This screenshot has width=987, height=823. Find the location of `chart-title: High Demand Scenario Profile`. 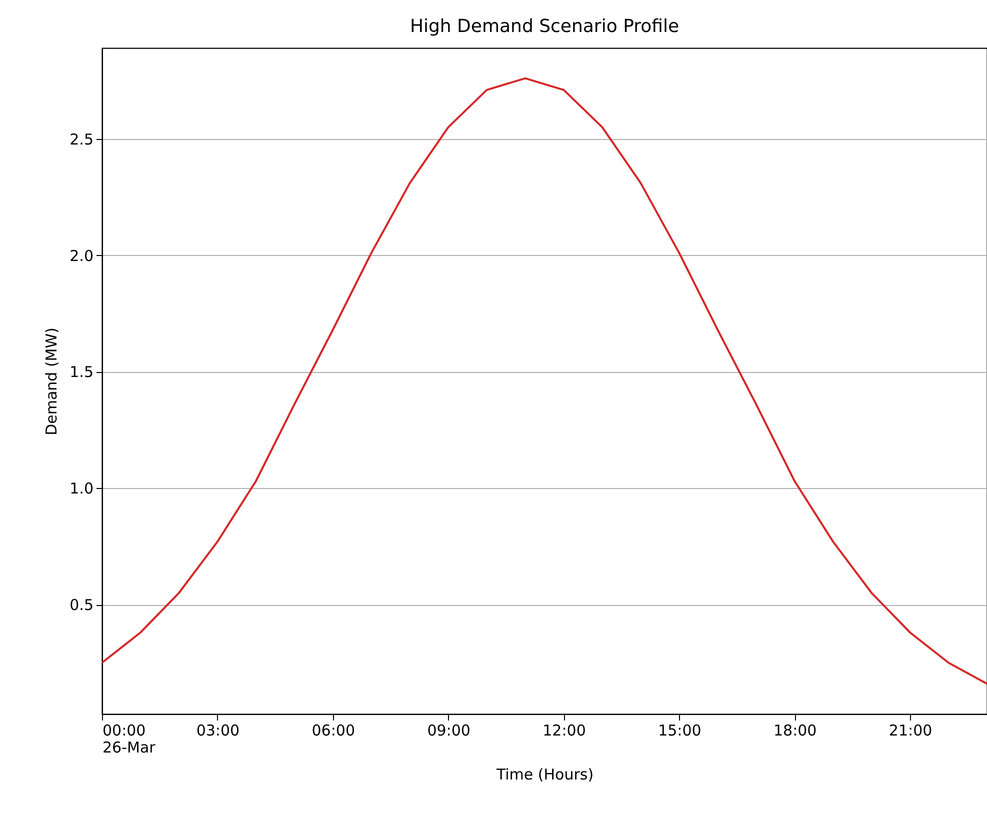

chart-title: High Demand Scenario Profile is located at coordinates (545, 26).